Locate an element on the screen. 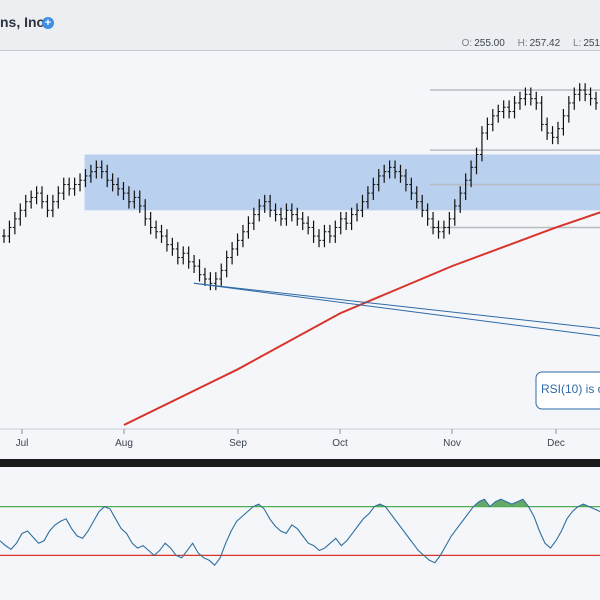 The height and width of the screenshot is (600, 600). rsi-line is located at coordinates (300, 532).